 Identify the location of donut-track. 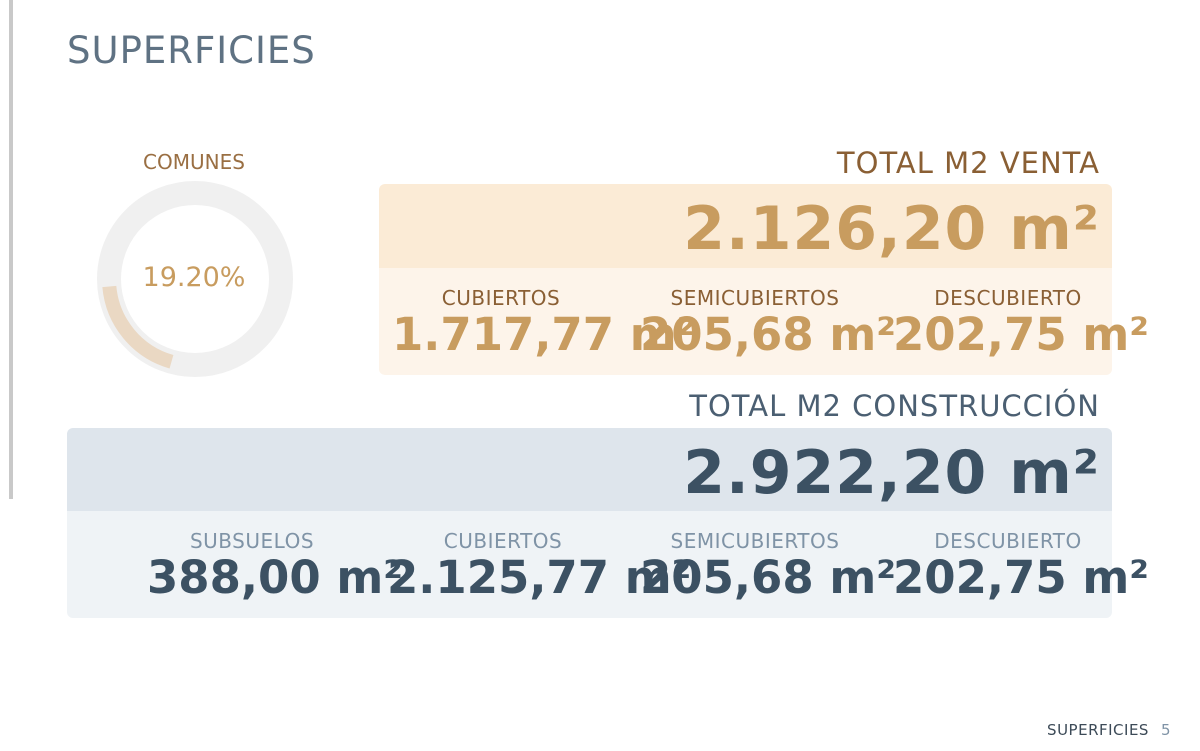
(195, 279).